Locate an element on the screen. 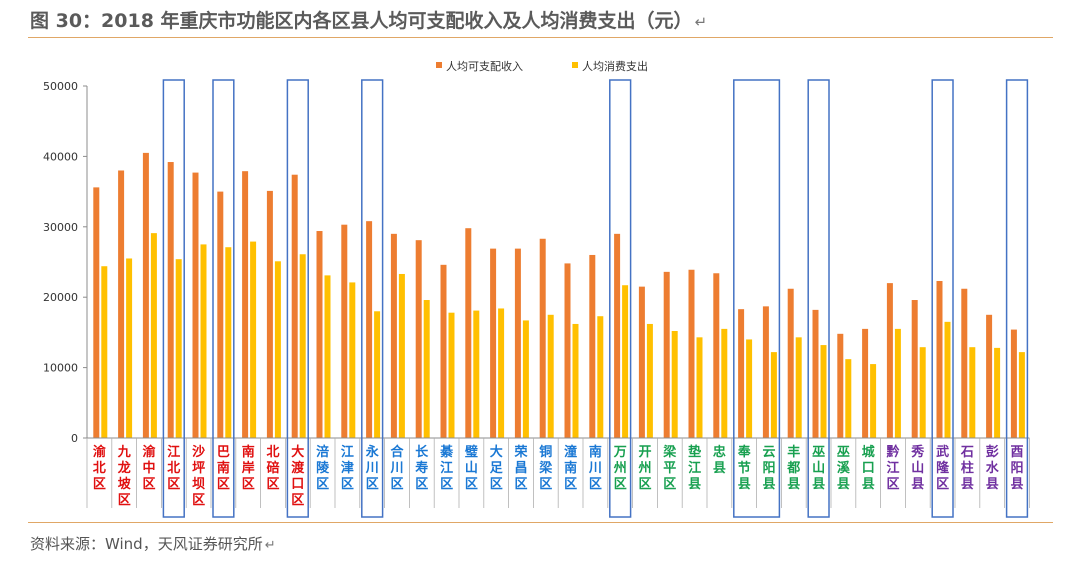  x-tick-label: 渝中区 is located at coordinates (149, 468).